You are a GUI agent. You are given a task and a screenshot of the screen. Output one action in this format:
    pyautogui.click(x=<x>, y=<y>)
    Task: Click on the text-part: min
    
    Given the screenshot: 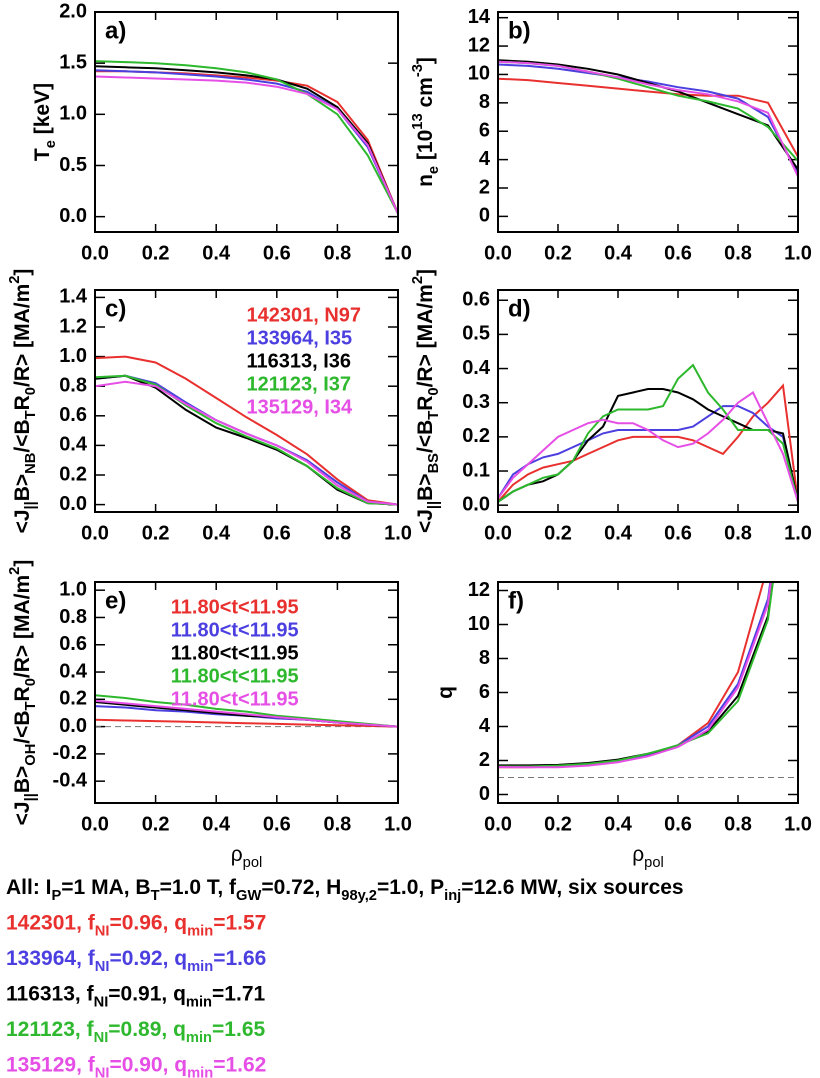 What is the action you would take?
    pyautogui.click(x=200, y=1071)
    